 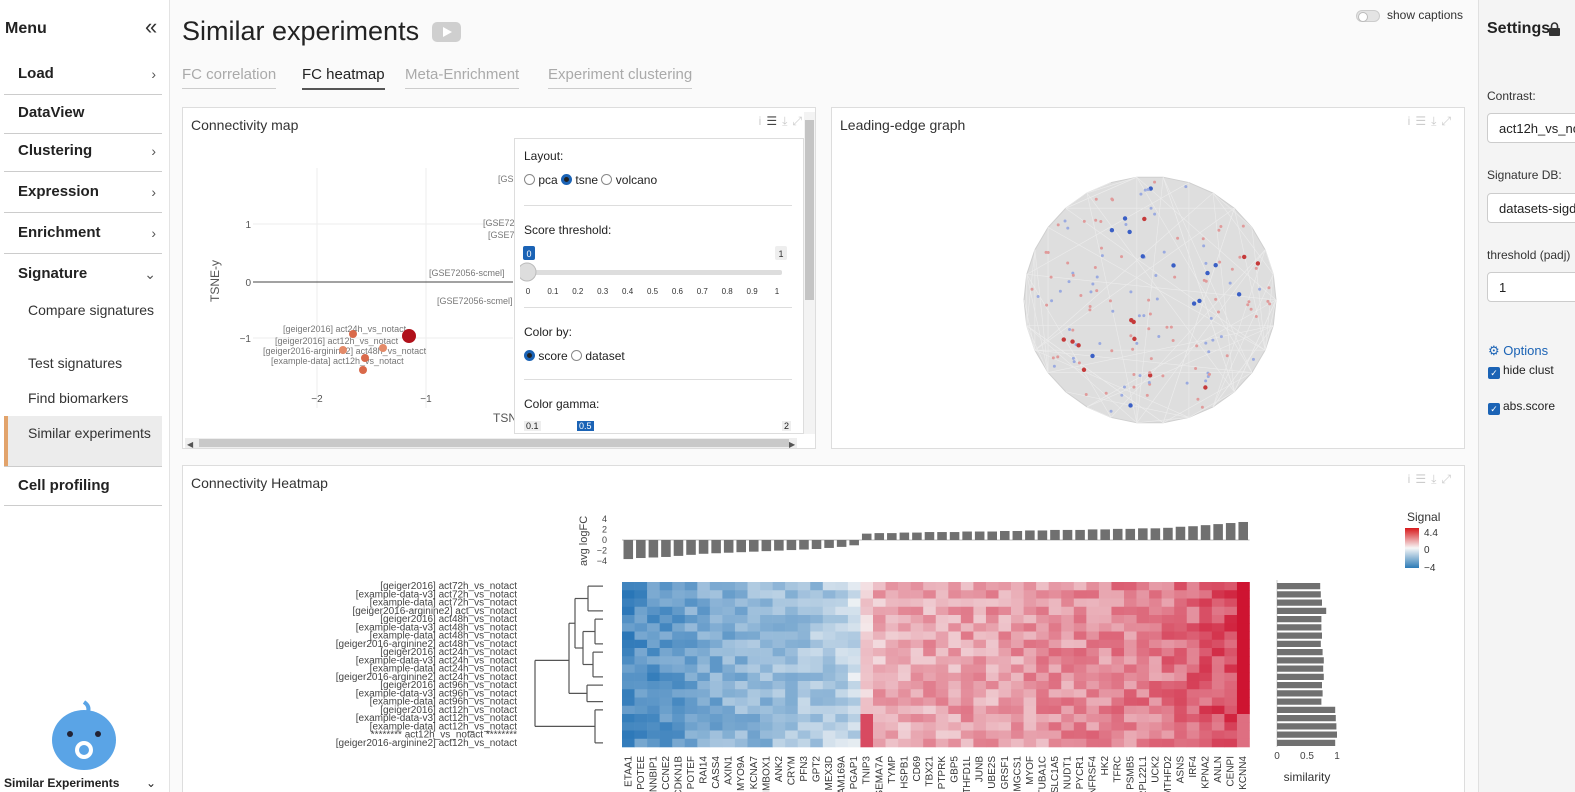 I want to click on lock-icon, so click(x=1554, y=29).